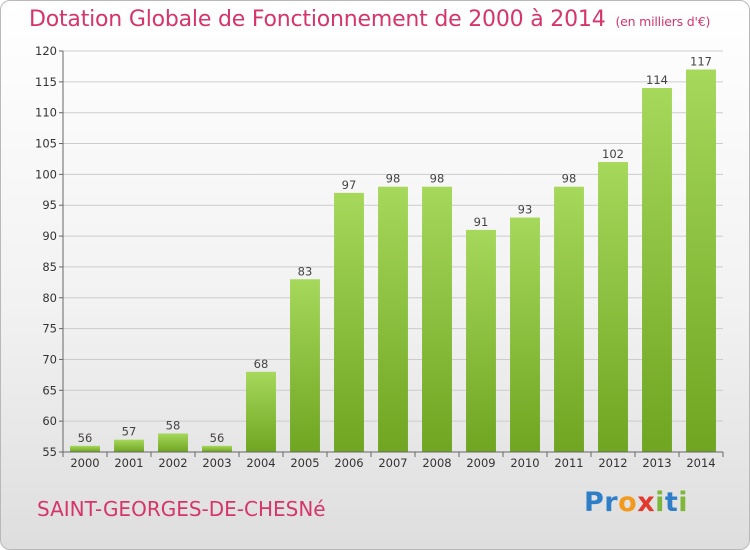 The height and width of the screenshot is (550, 750). What do you see at coordinates (49, 359) in the screenshot?
I see `y-tick-label: 70` at bounding box center [49, 359].